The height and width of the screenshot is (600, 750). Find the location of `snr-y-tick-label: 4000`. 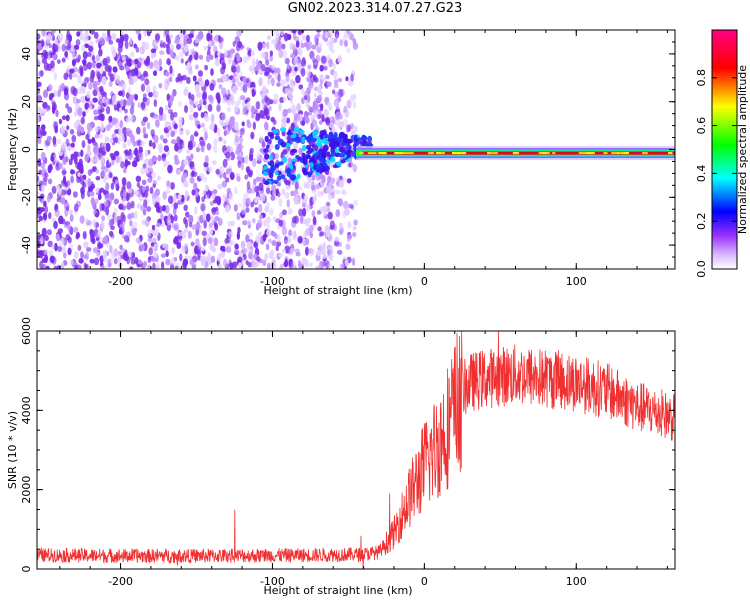

snr-y-tick-label: 4000 is located at coordinates (26, 410).